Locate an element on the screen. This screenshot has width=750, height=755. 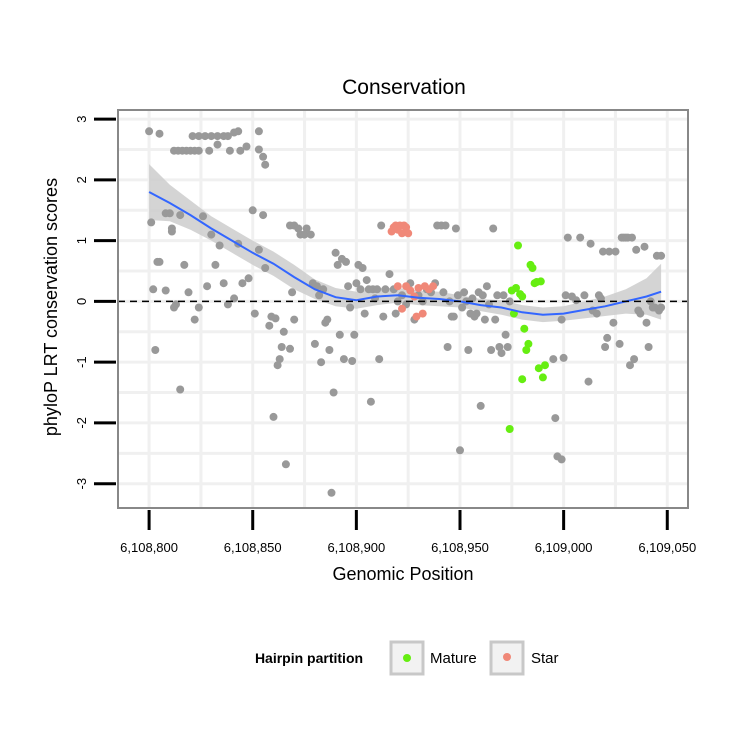
y-tick-label: 2 is located at coordinates (81, 179).